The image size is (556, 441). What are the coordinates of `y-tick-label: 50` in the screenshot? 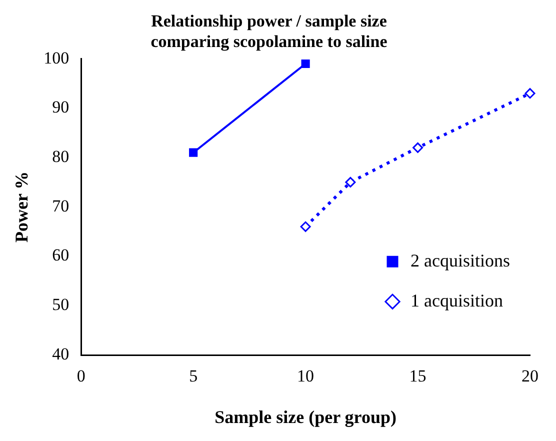 It's located at (61, 304).